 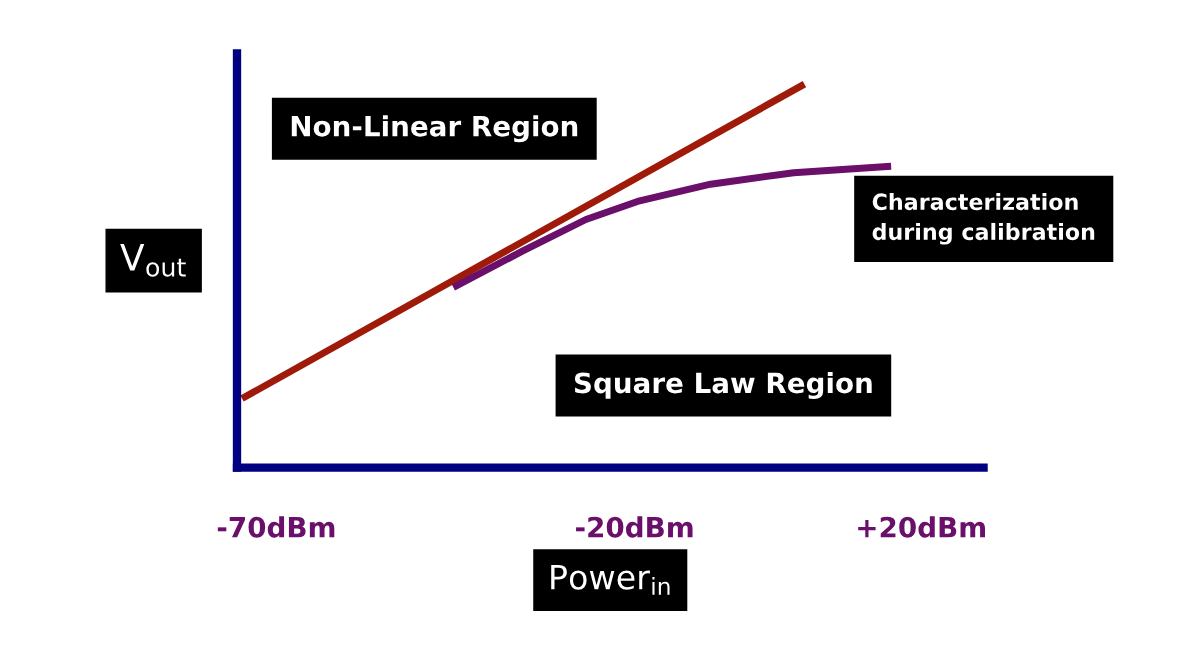 I want to click on x-tick-label: +20dBm, so click(x=921, y=527).